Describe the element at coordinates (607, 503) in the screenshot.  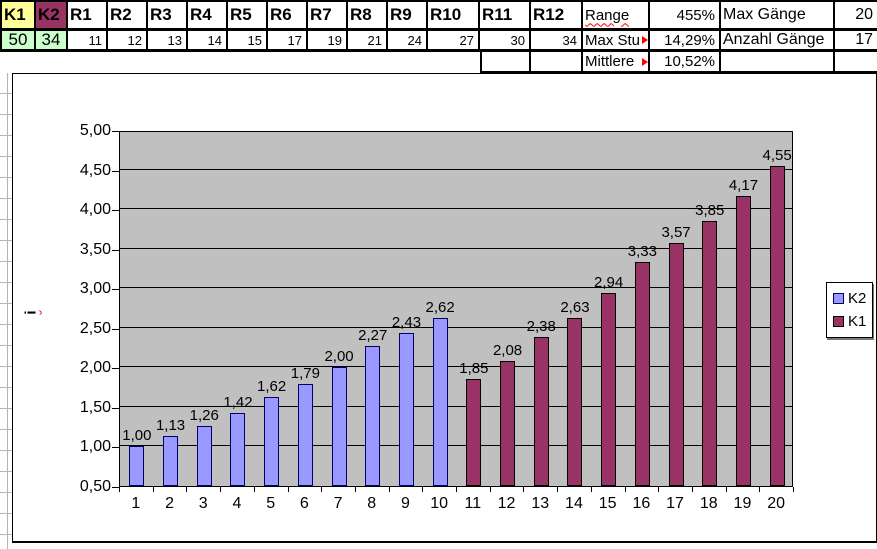
I see `x-axis-label: 15` at that location.